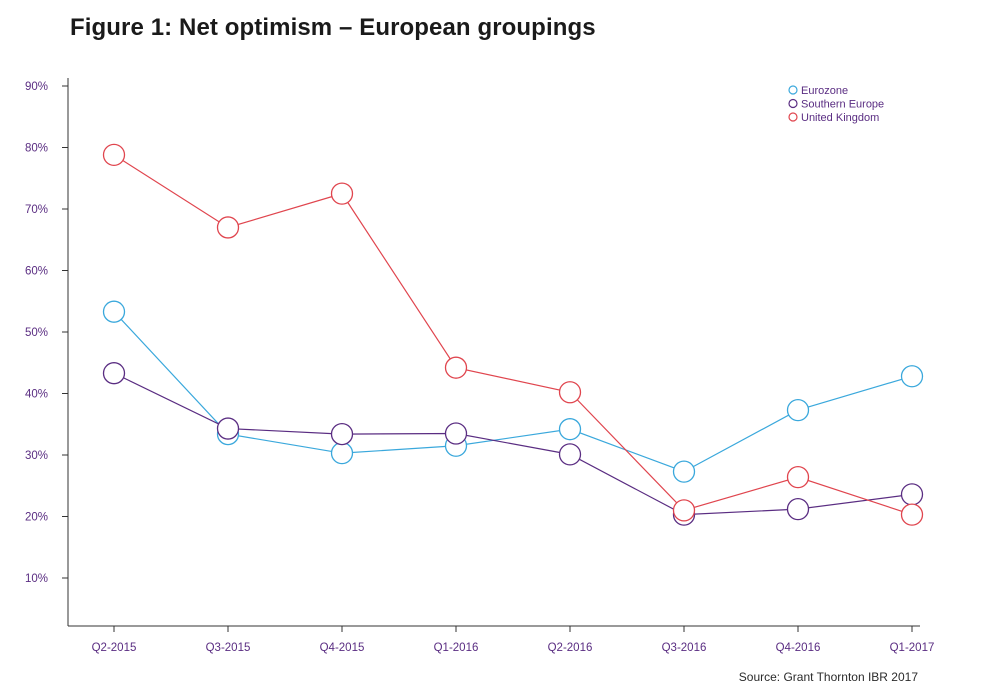  I want to click on y-tick-label: 30%, so click(36, 456).